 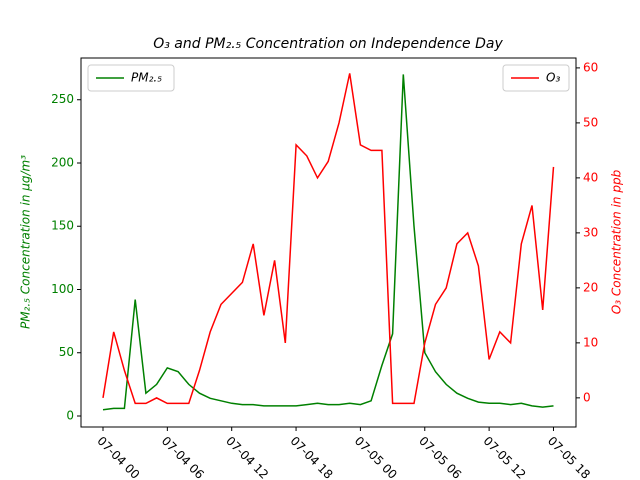 What do you see at coordinates (569, 457) in the screenshot?
I see `x-tick-label: 07-05 18` at bounding box center [569, 457].